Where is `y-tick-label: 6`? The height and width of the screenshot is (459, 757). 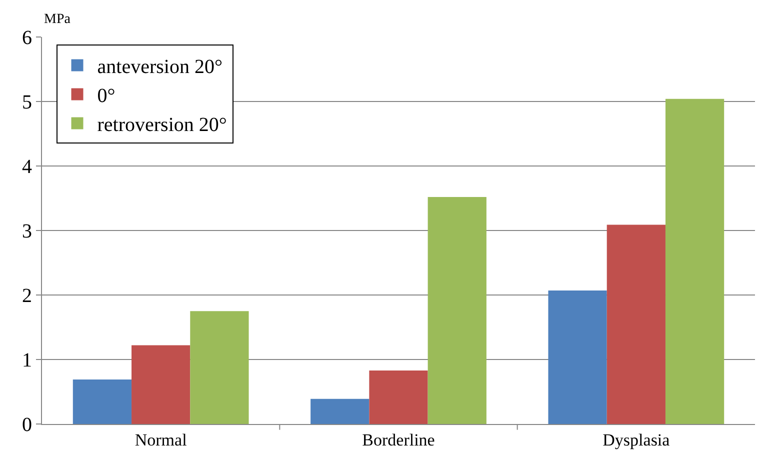 y-tick-label: 6 is located at coordinates (27, 38).